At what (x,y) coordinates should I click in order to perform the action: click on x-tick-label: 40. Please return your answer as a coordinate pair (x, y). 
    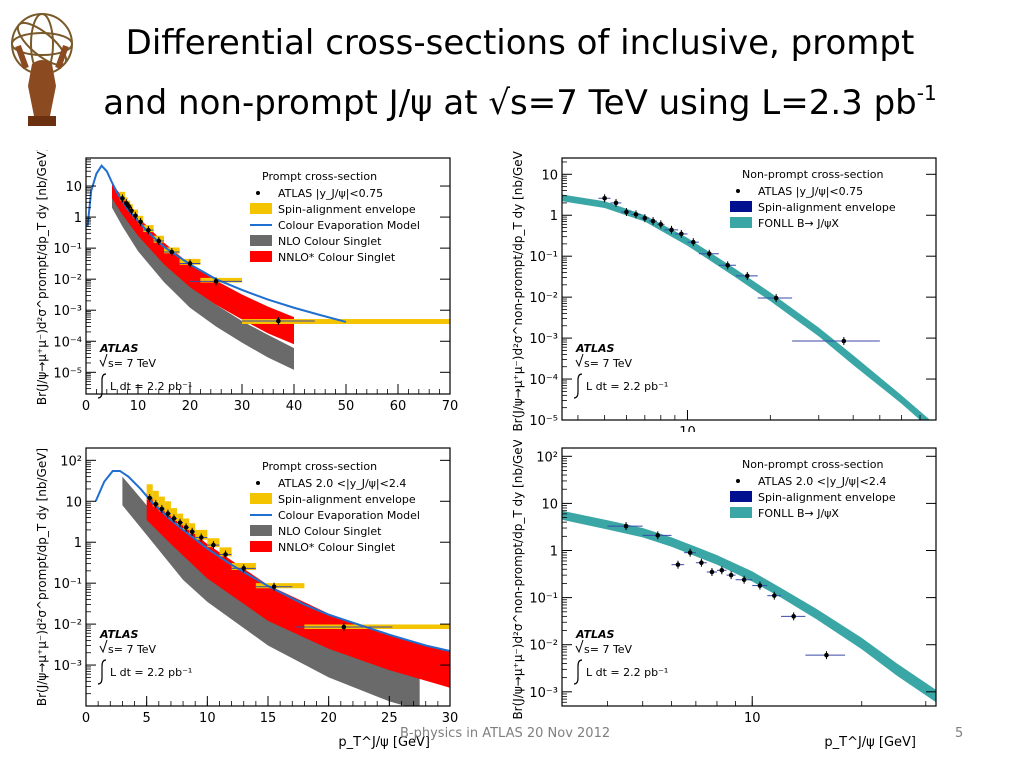
    Looking at the image, I should click on (294, 406).